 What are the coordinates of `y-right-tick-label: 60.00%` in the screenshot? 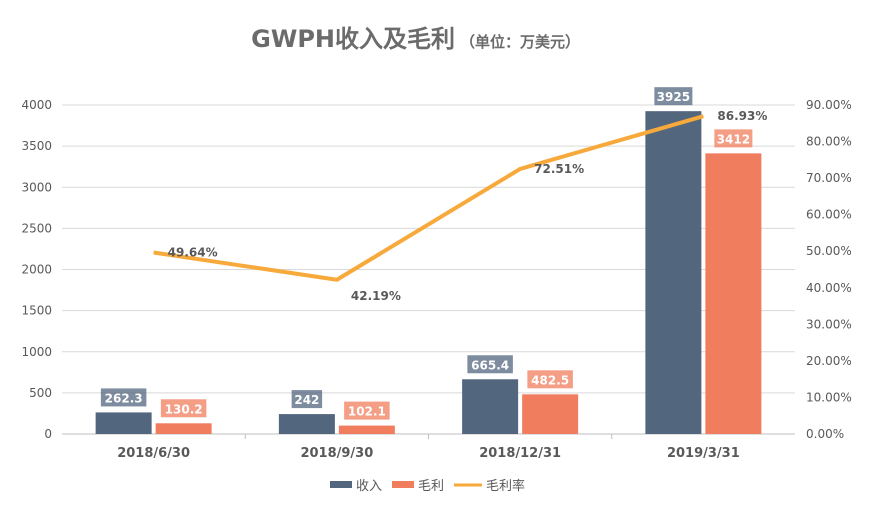 It's located at (829, 215).